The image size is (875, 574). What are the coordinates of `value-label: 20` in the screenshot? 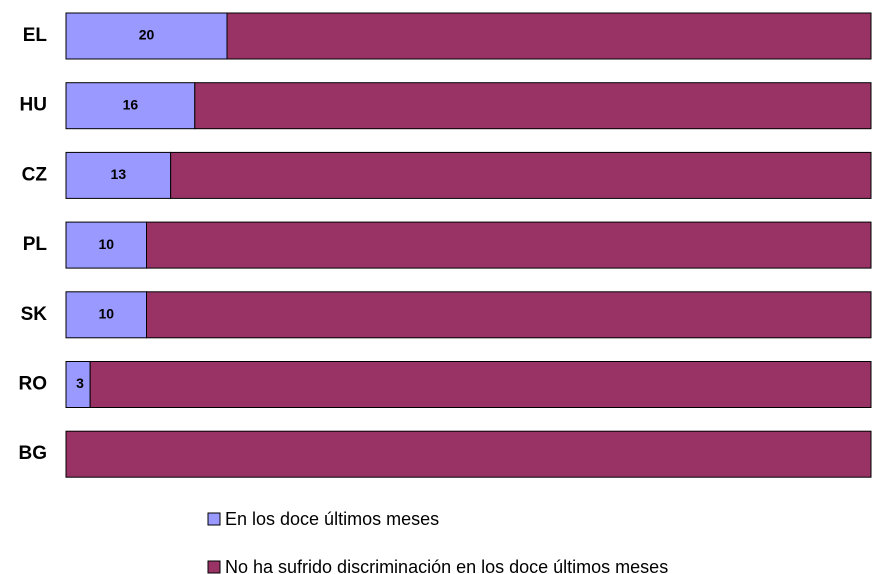 It's located at (147, 35).